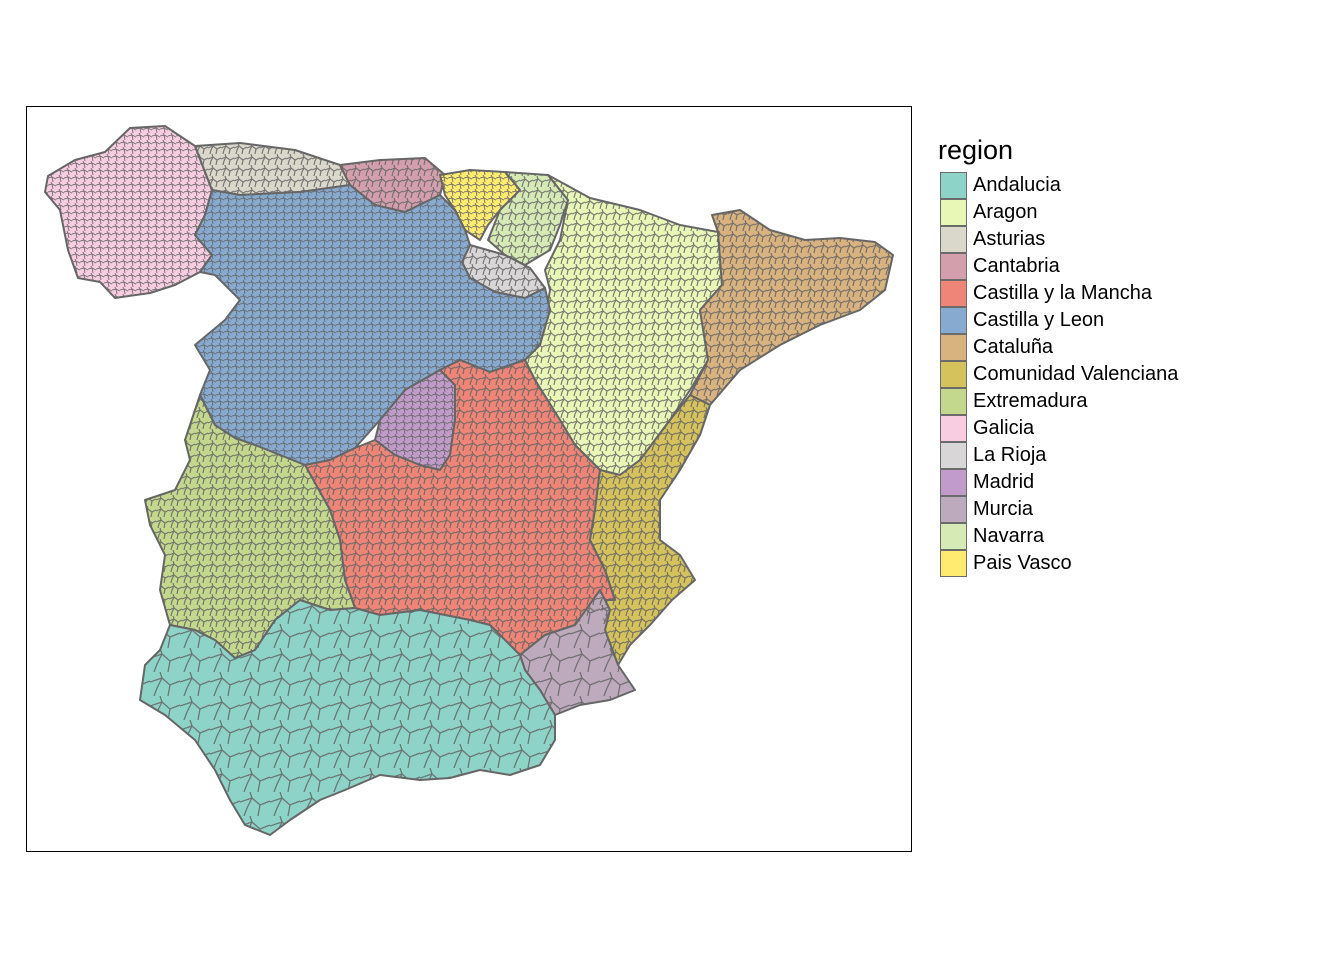  I want to click on legend-item: Cantabria, so click(1058, 266).